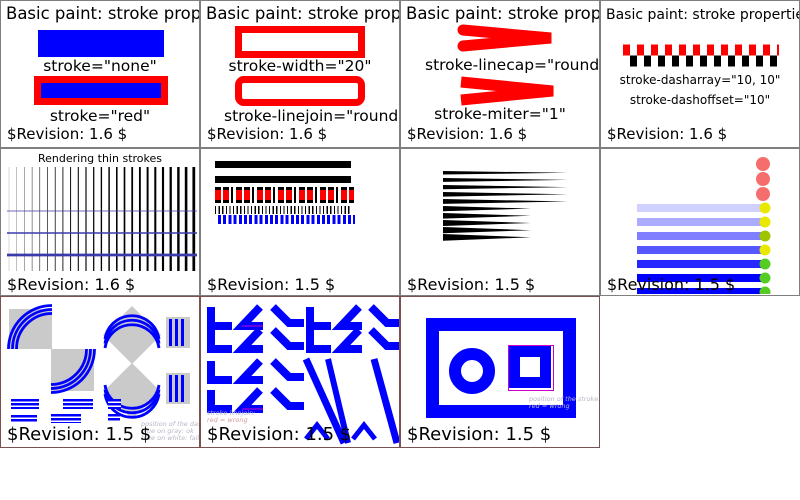  Describe the element at coordinates (284, 195) in the screenshot. I see `red-black-dash-pattern` at that location.